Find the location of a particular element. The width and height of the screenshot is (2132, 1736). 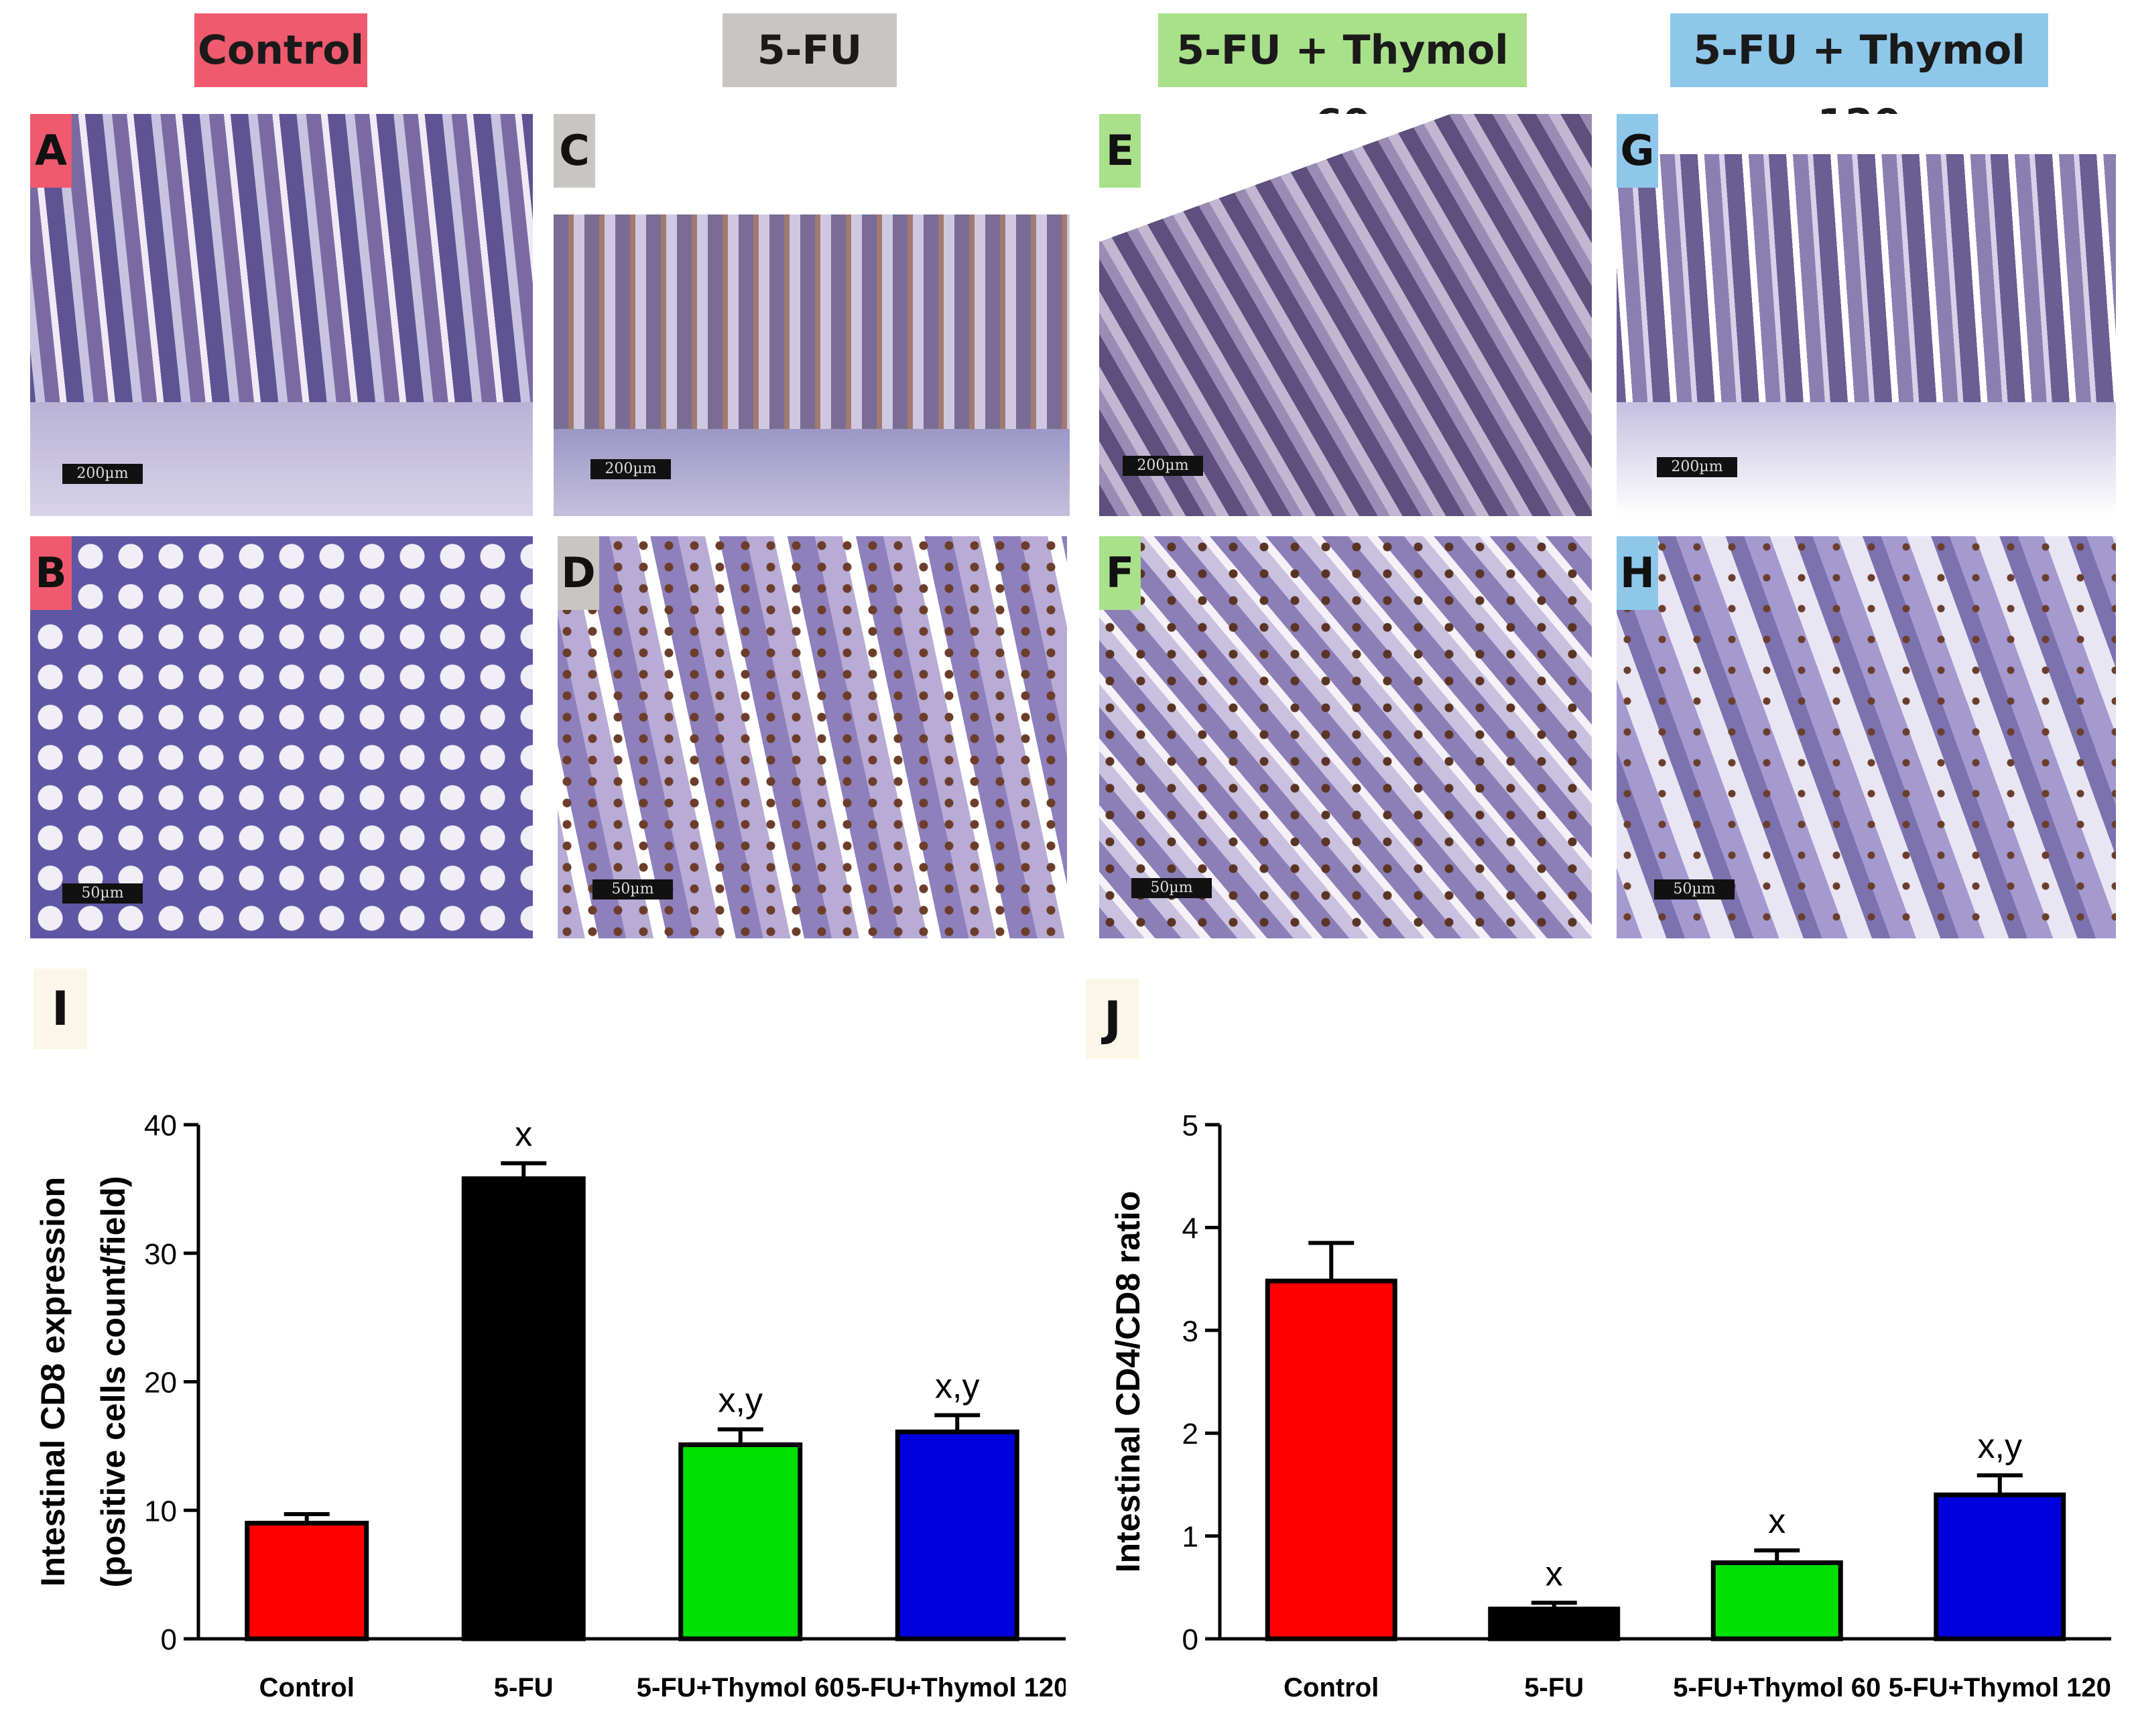

y-tick-label: 30 is located at coordinates (160, 1254).